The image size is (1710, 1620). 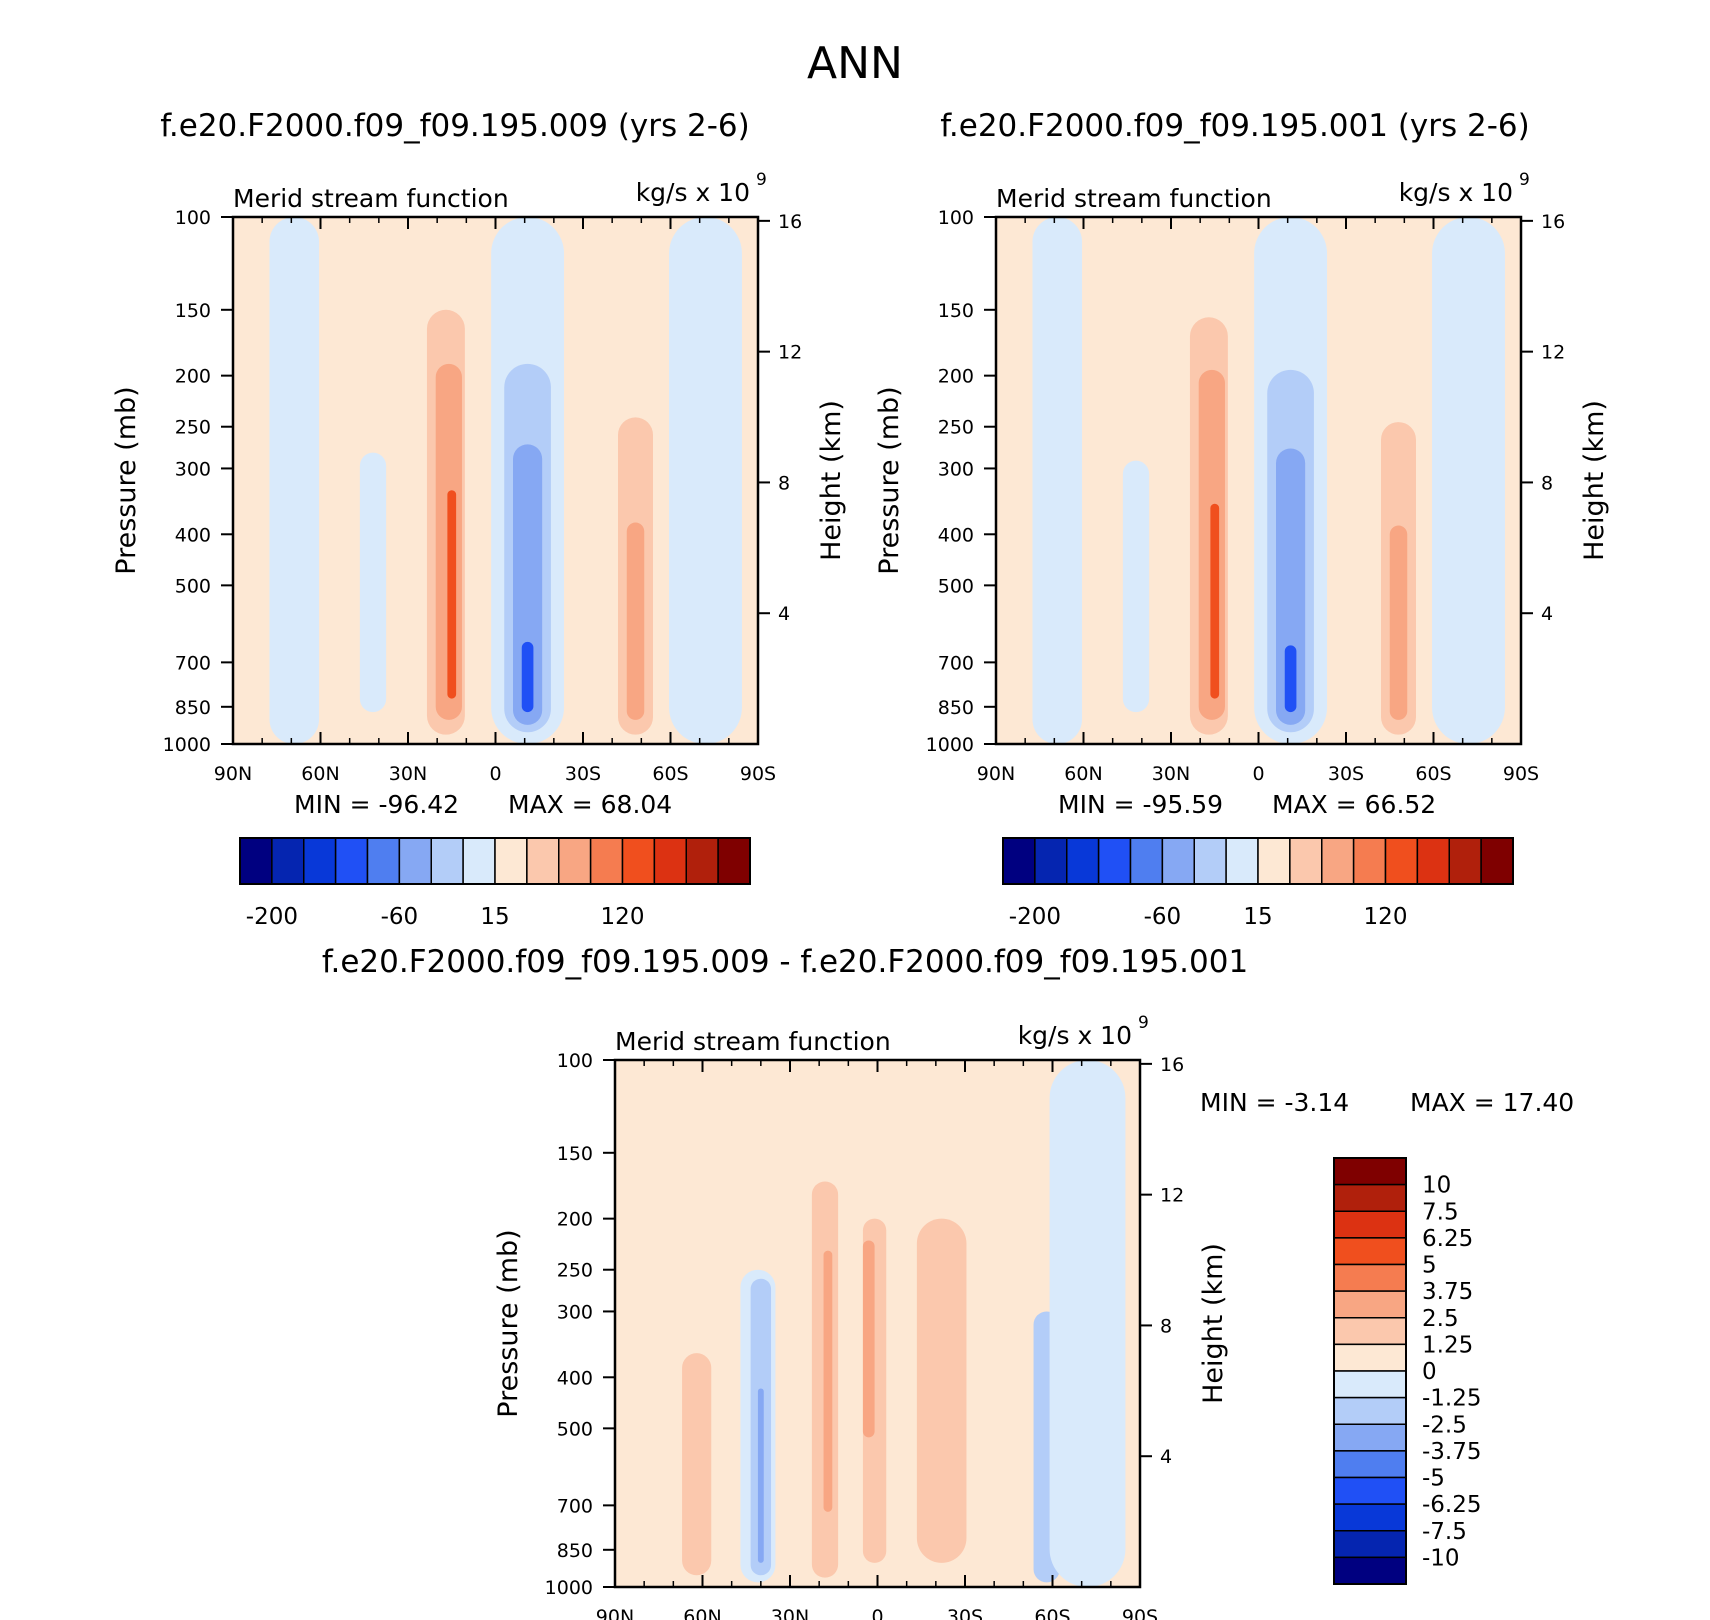 What do you see at coordinates (1594, 480) in the screenshot?
I see `y-right-axis-label: Height (km)` at bounding box center [1594, 480].